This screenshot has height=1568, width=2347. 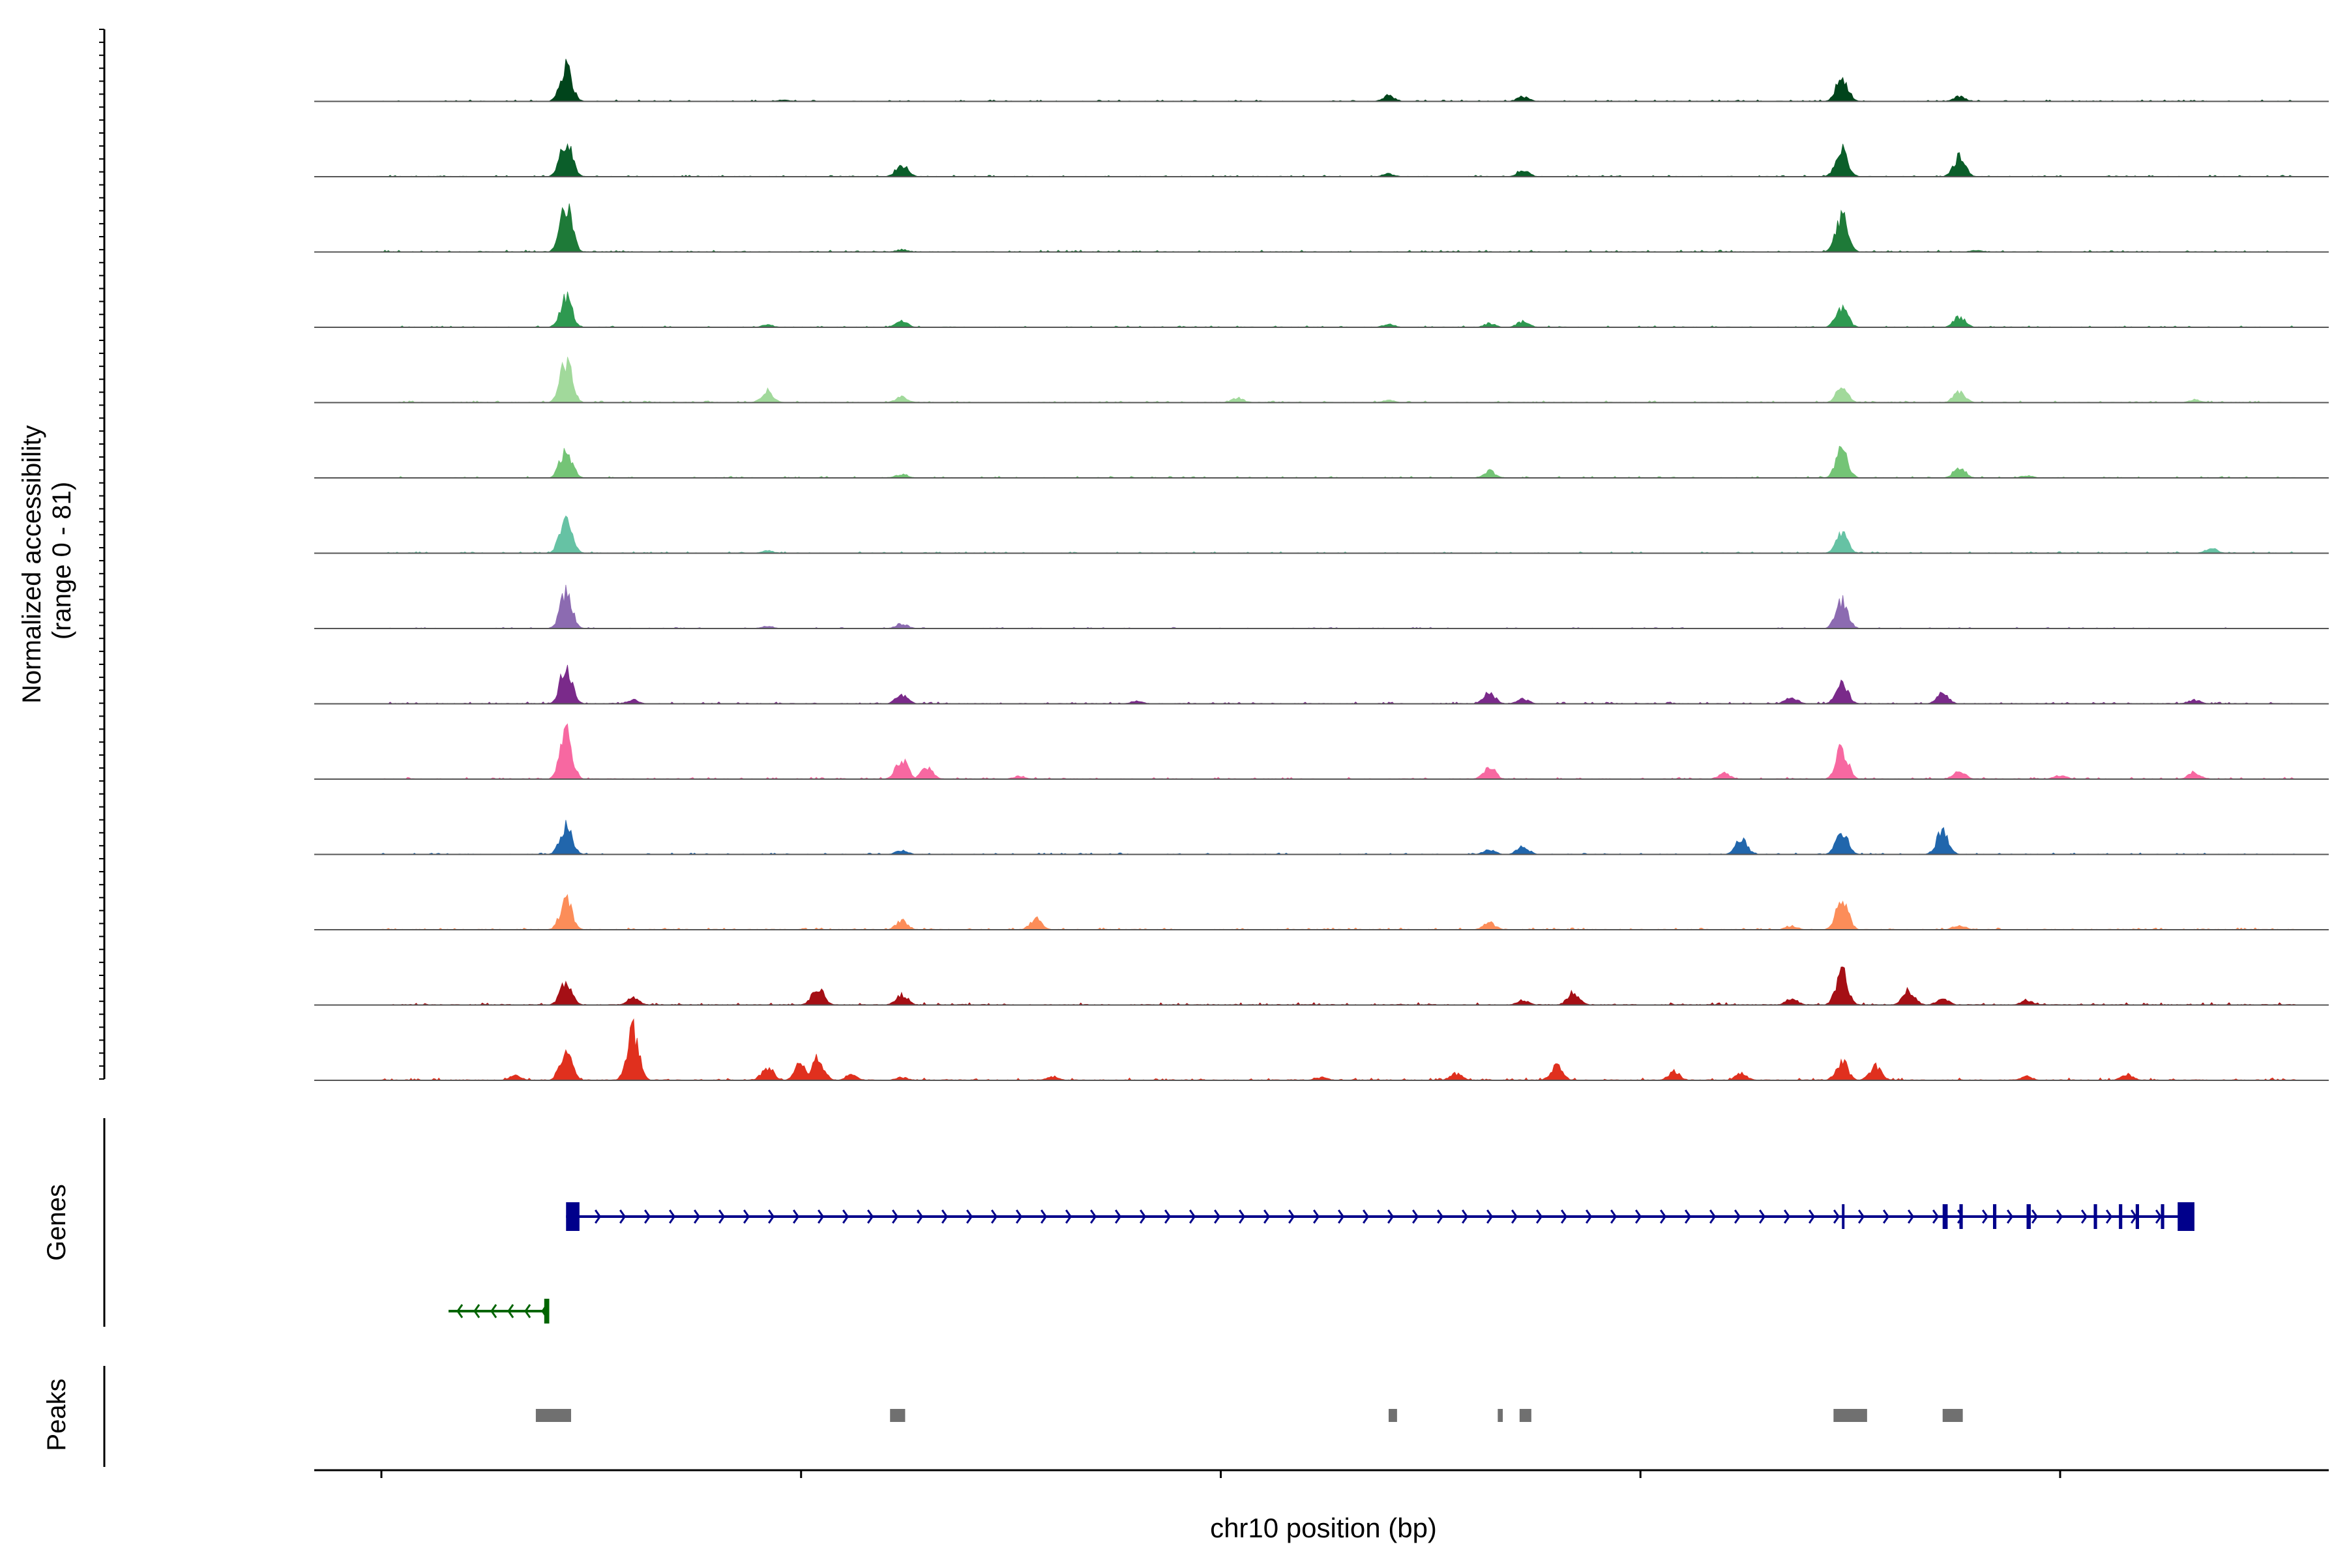 I want to click on gene-cep57l1, so click(x=499, y=1312).